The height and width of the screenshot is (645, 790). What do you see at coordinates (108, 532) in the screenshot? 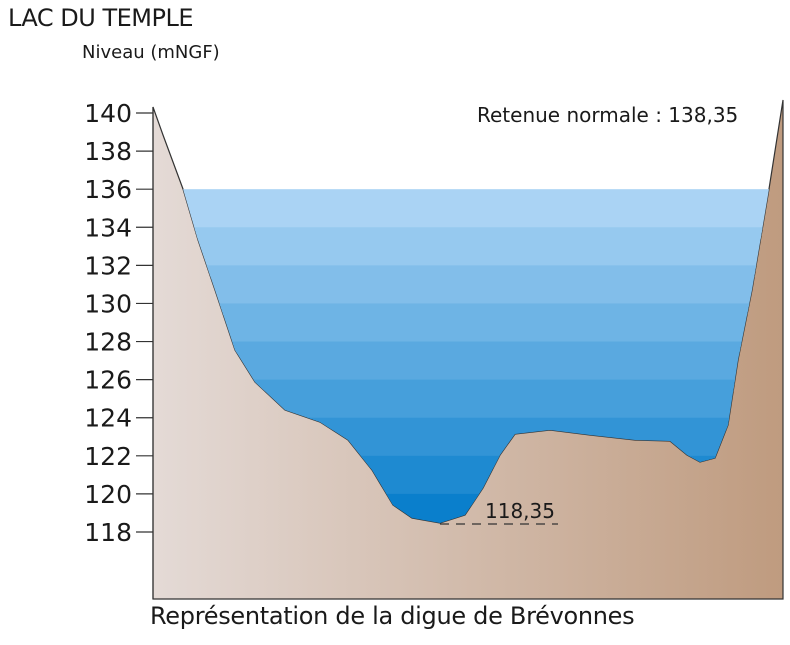
I see `y-tick-label: 118` at bounding box center [108, 532].